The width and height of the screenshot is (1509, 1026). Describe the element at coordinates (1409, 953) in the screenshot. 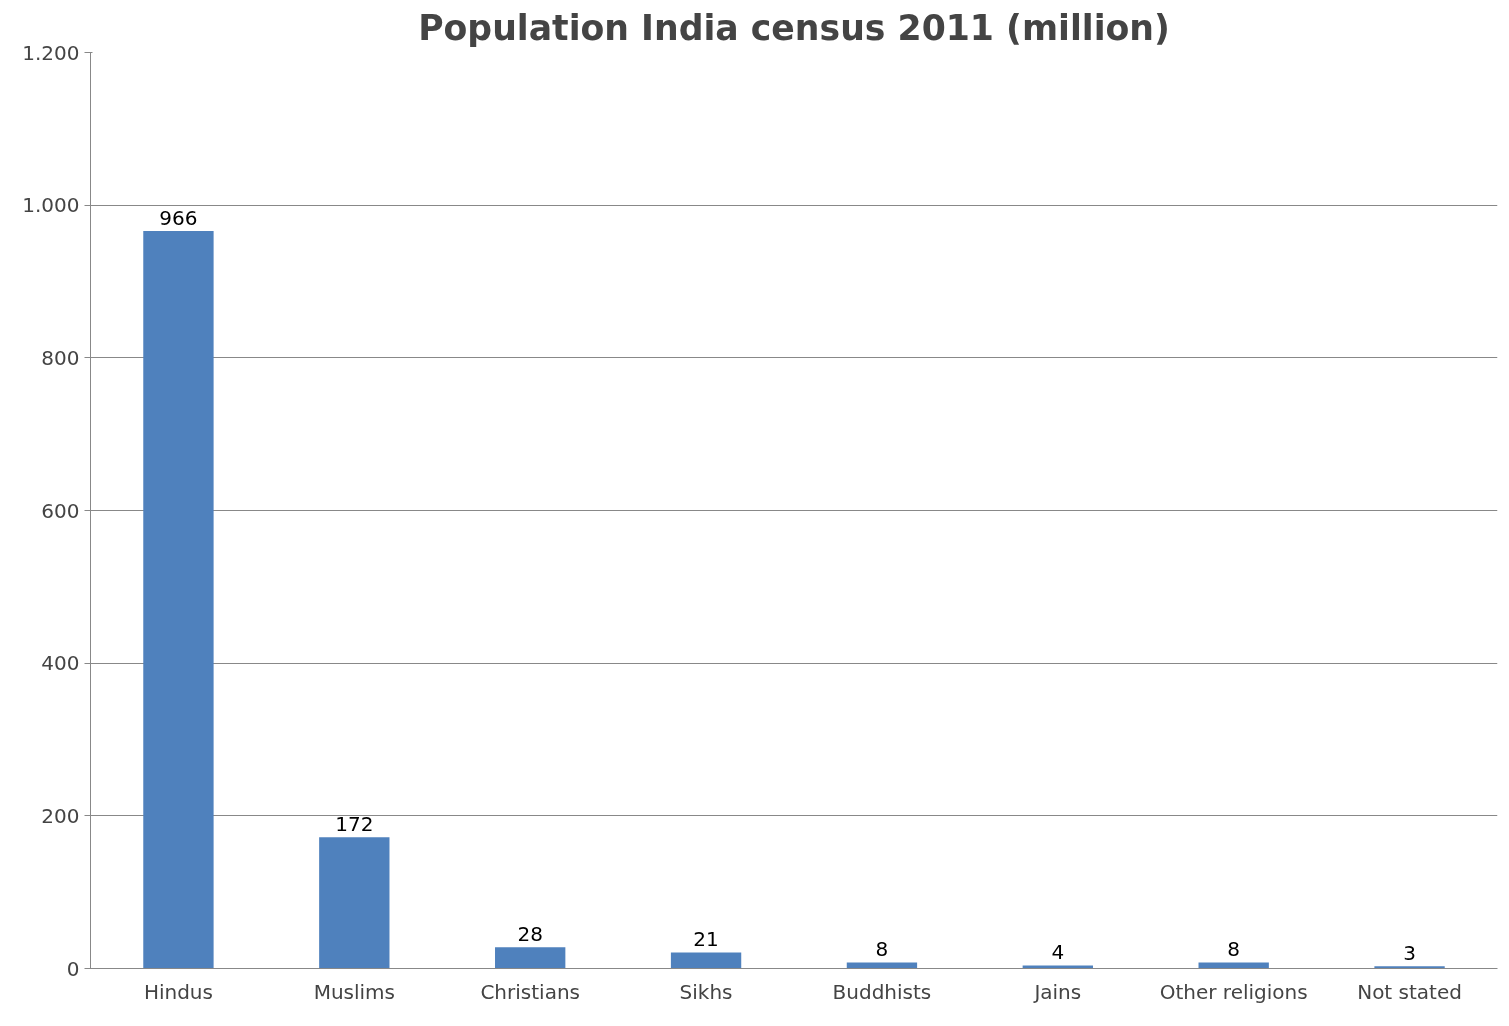

I see `data-label: 3` at that location.